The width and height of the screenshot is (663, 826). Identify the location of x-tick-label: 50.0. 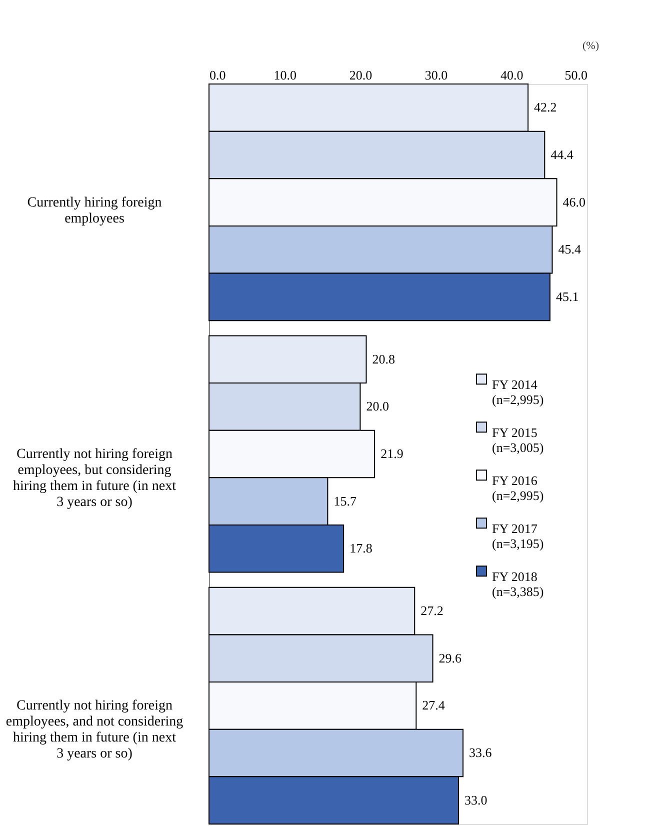
(576, 75).